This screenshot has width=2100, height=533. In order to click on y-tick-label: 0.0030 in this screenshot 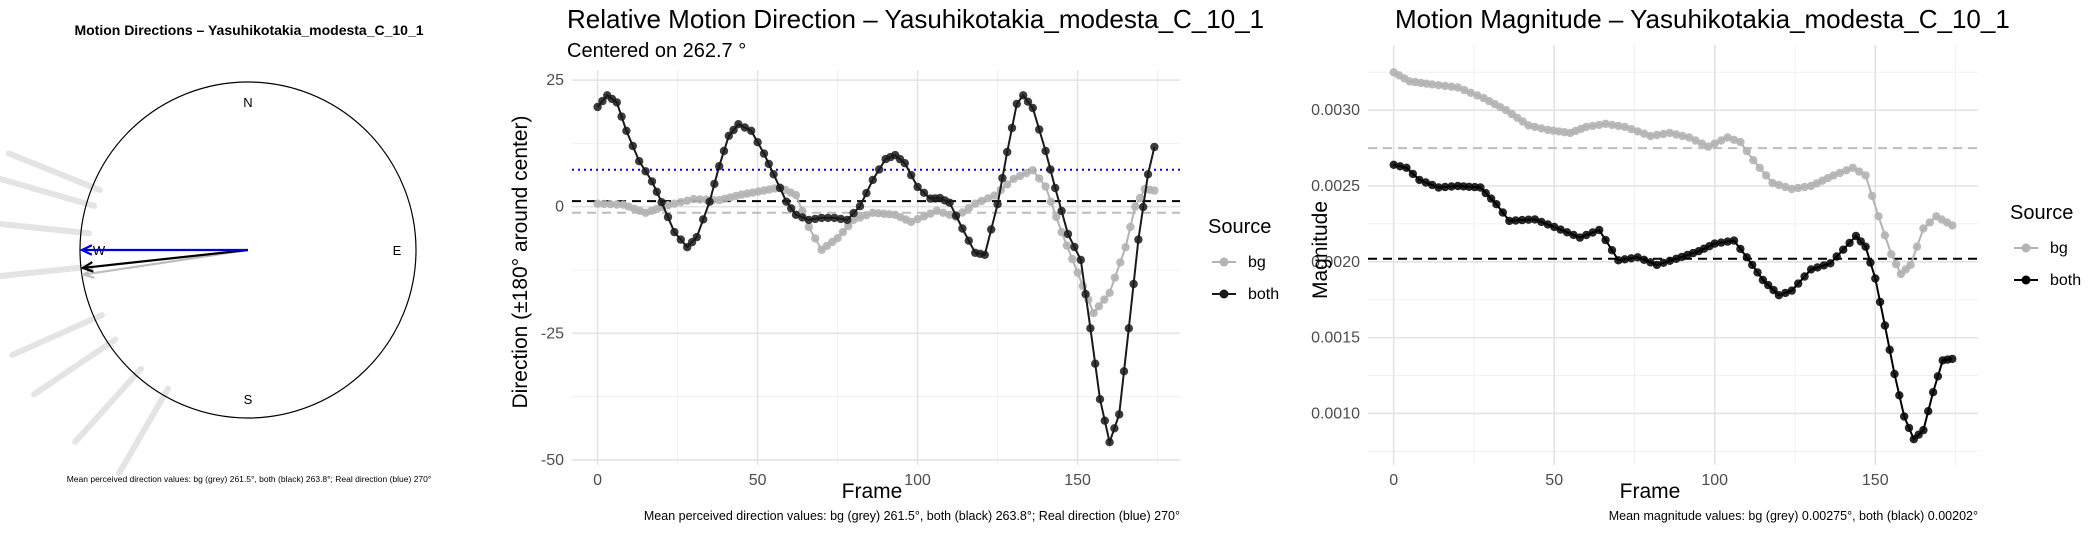, I will do `click(1335, 110)`.